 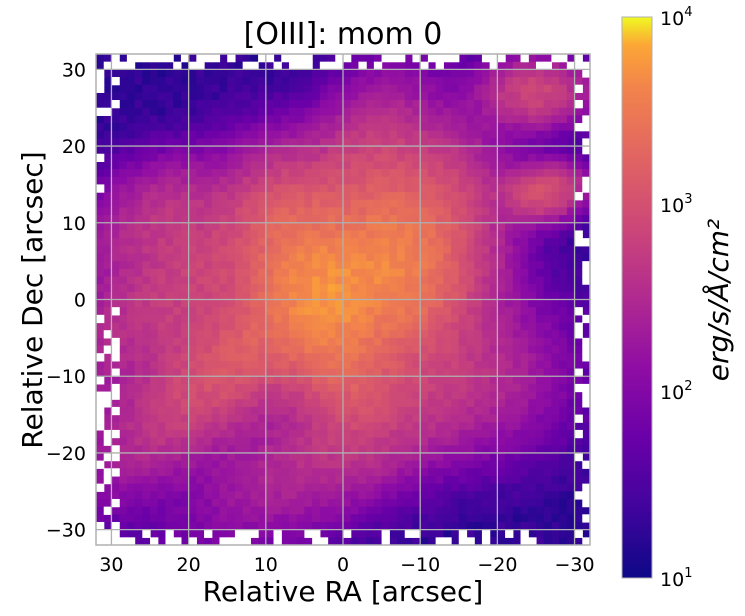 What do you see at coordinates (676, 391) in the screenshot?
I see `colorbar-tick-label: 10²` at bounding box center [676, 391].